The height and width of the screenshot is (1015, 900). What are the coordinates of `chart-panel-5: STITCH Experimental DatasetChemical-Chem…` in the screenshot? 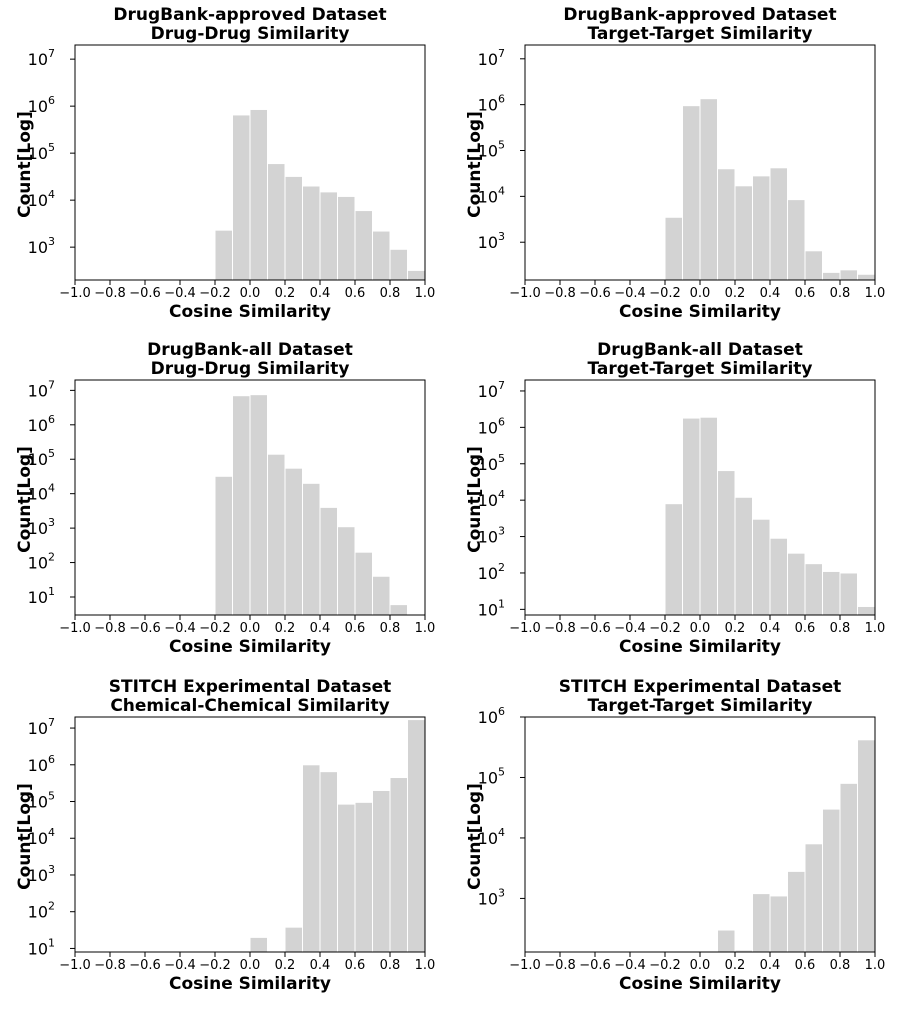 It's located at (225, 835).